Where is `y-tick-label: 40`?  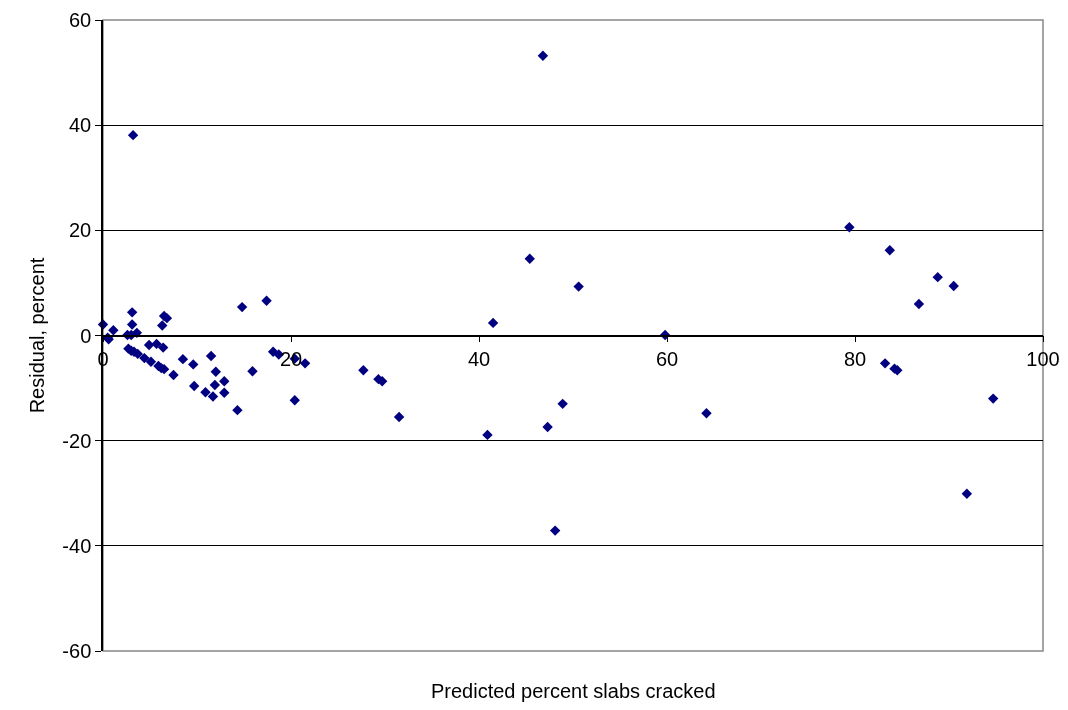 y-tick-label: 40 is located at coordinates (80, 125).